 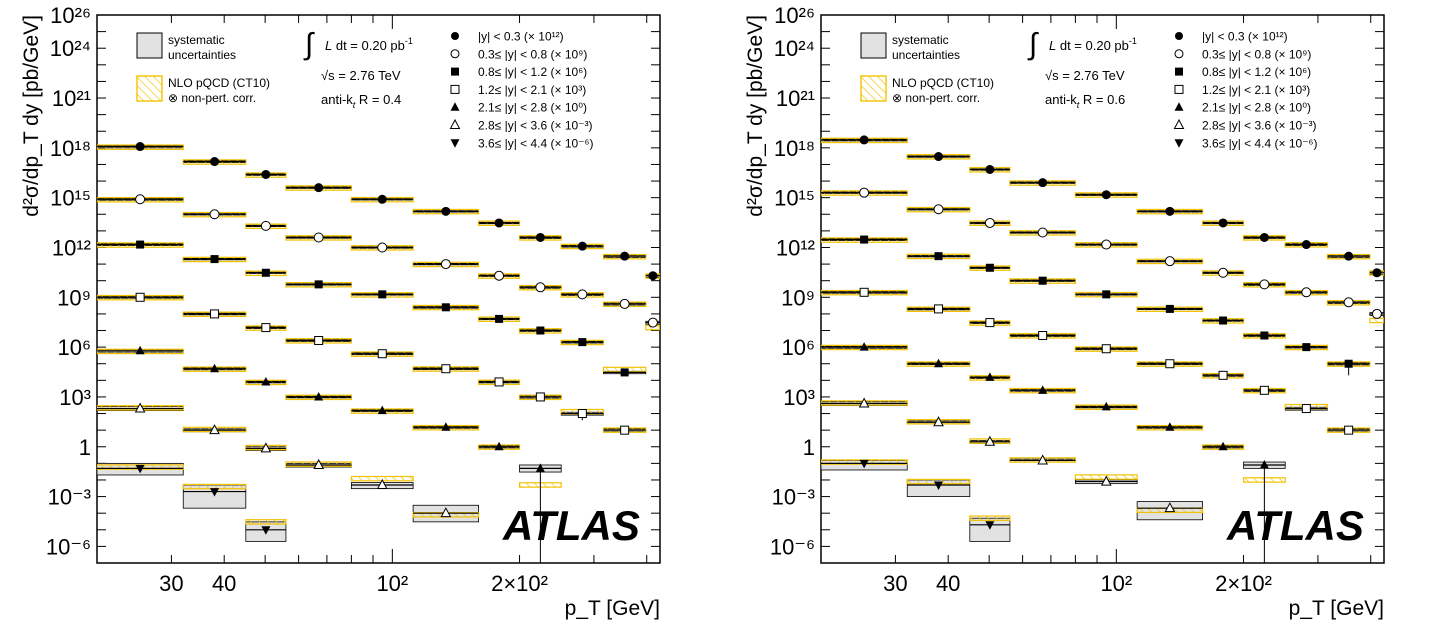 What do you see at coordinates (873, 45) in the screenshot?
I see `legend-syst-swatch` at bounding box center [873, 45].